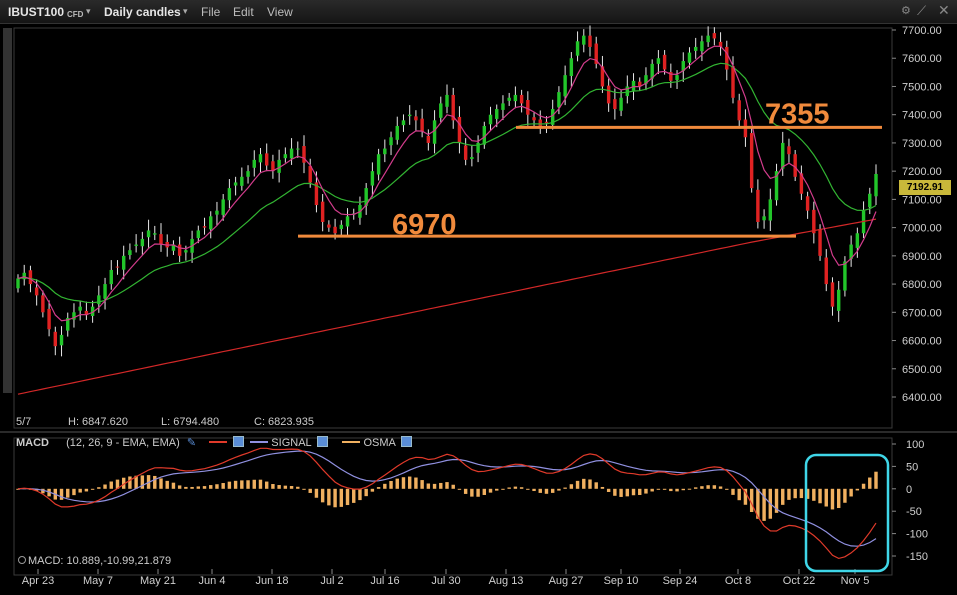 The width and height of the screenshot is (957, 595). I want to click on price-tick-label: 7200.00, so click(922, 172).